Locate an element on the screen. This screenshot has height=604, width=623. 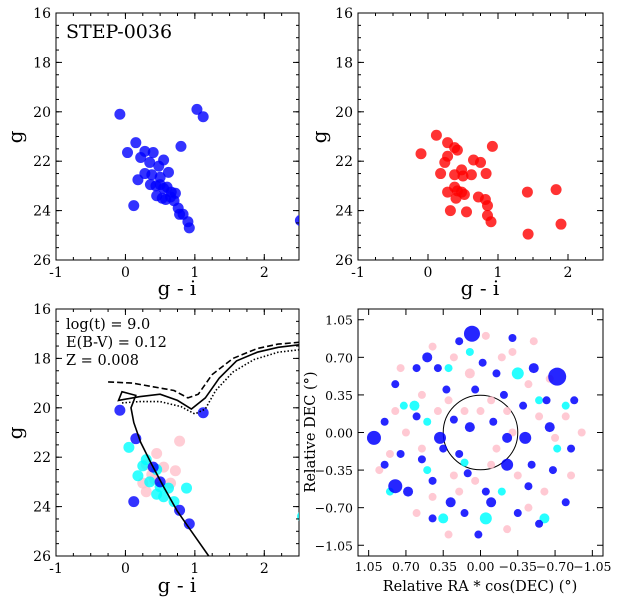
search-radius-circle is located at coordinates (480, 432).